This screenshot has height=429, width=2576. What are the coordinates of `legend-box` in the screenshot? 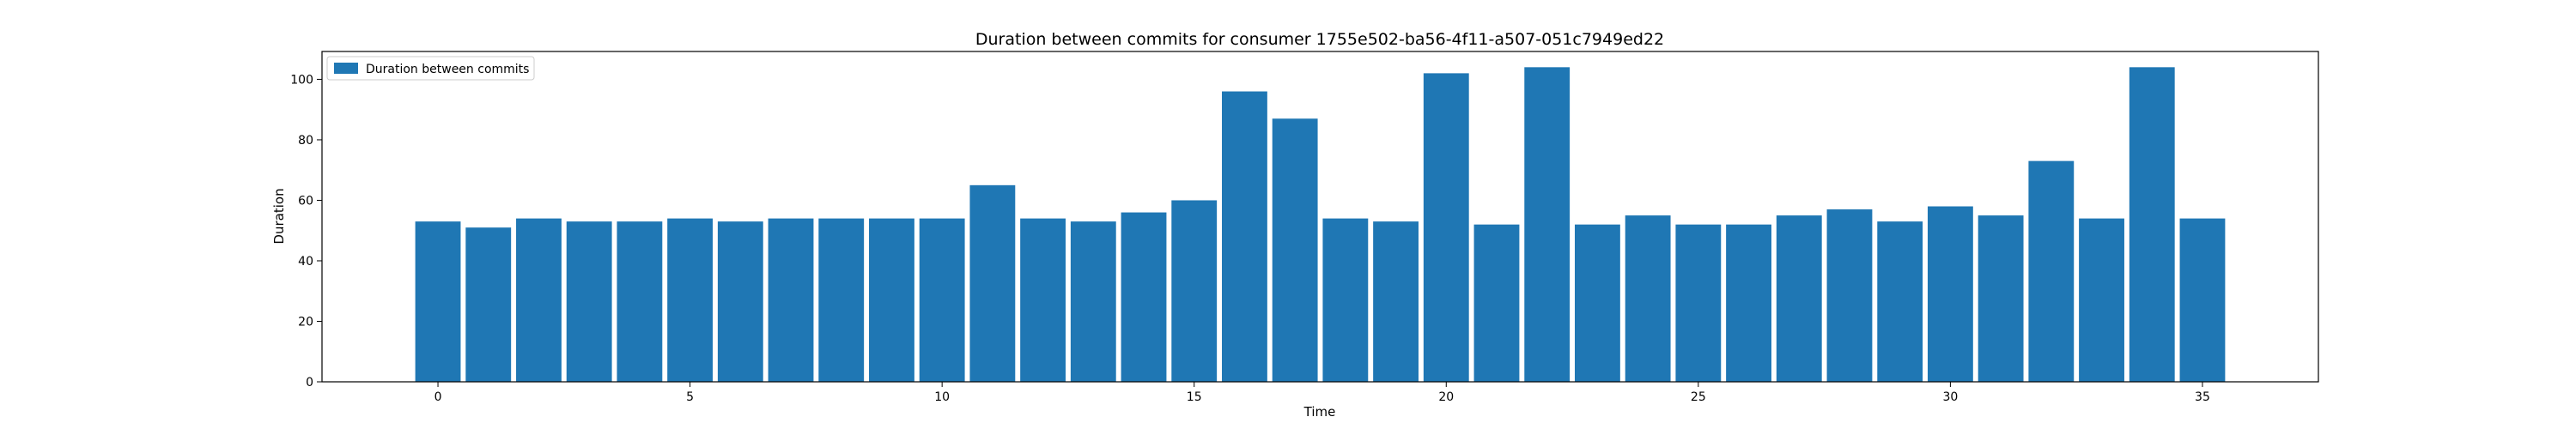 It's located at (431, 68).